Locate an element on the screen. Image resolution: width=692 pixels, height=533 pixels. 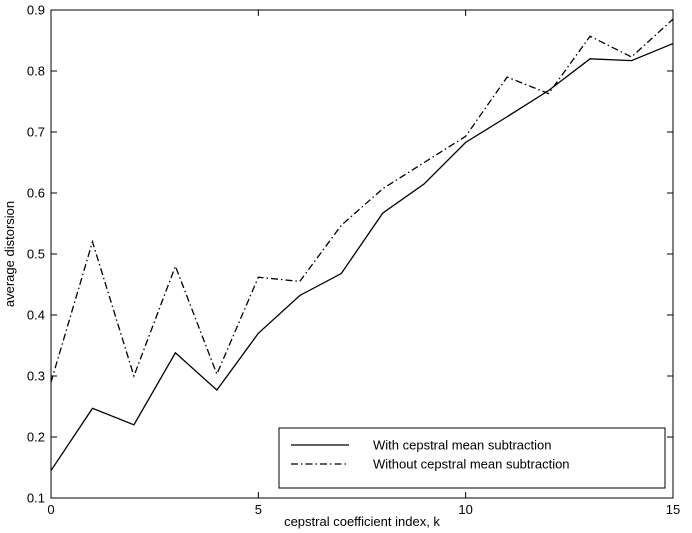
y-tick-label: 0.3 is located at coordinates (36, 376).